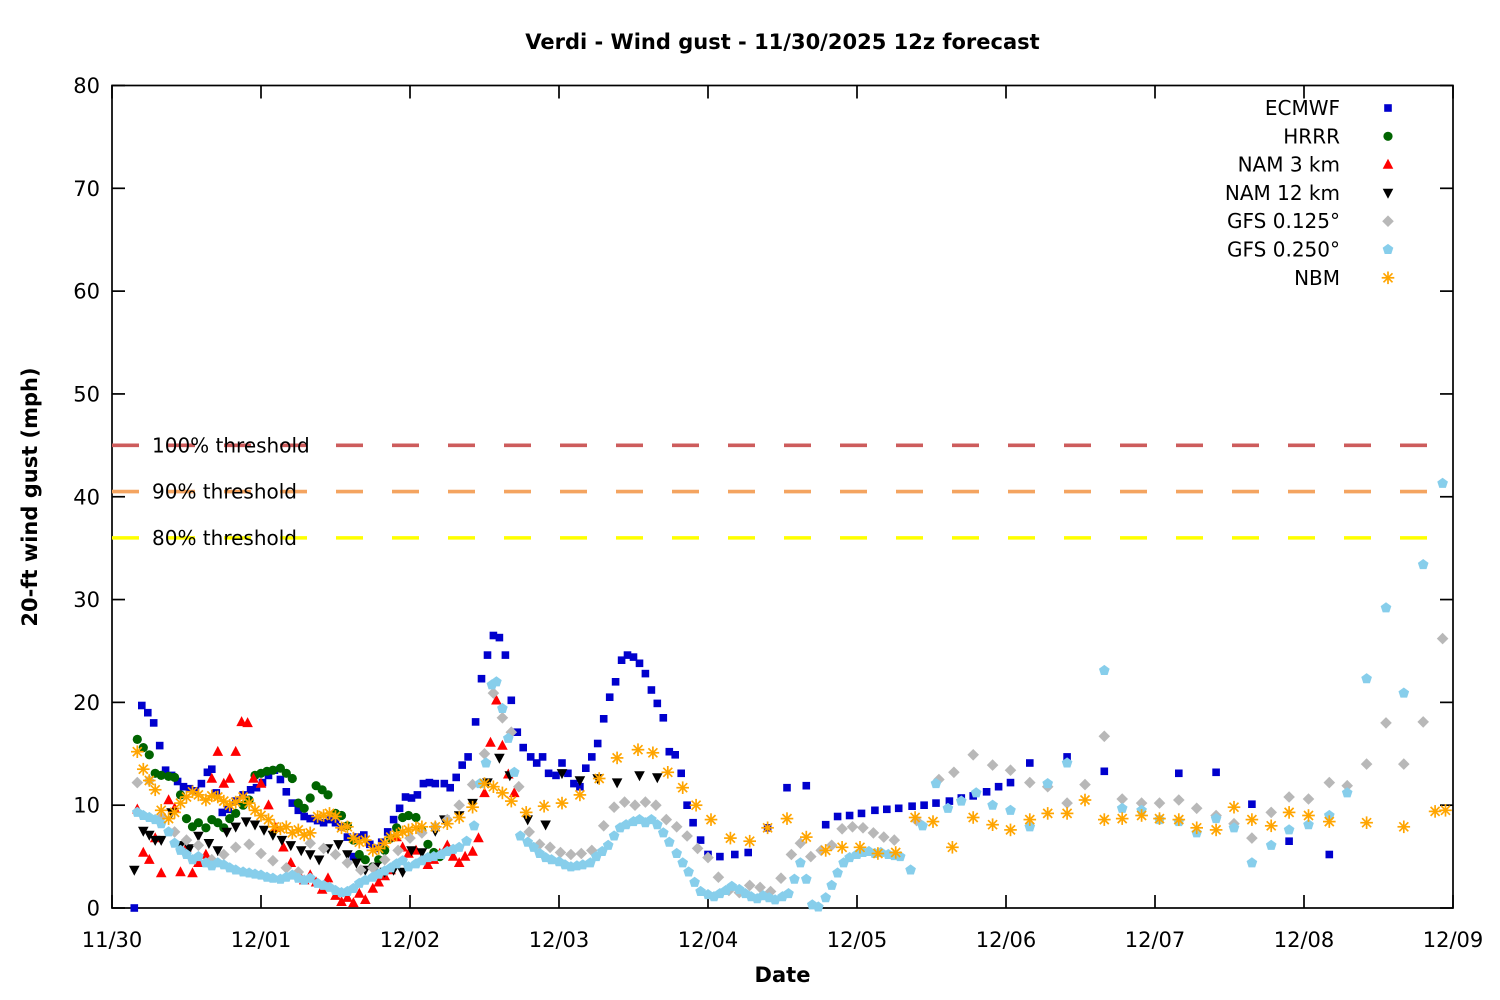  I want to click on y-tick-label: 70, so click(86, 189).